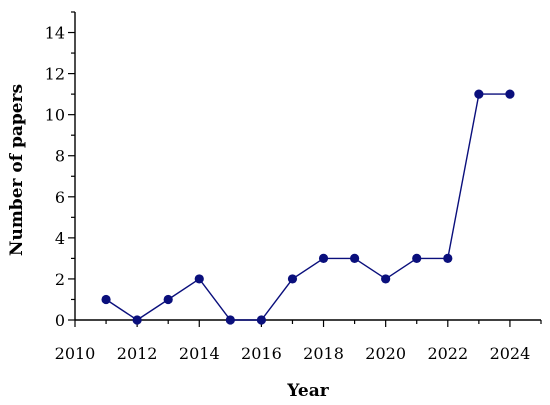 Image resolution: width=550 pixels, height=405 pixels. Describe the element at coordinates (60, 238) in the screenshot. I see `y-tick-label: 4` at that location.